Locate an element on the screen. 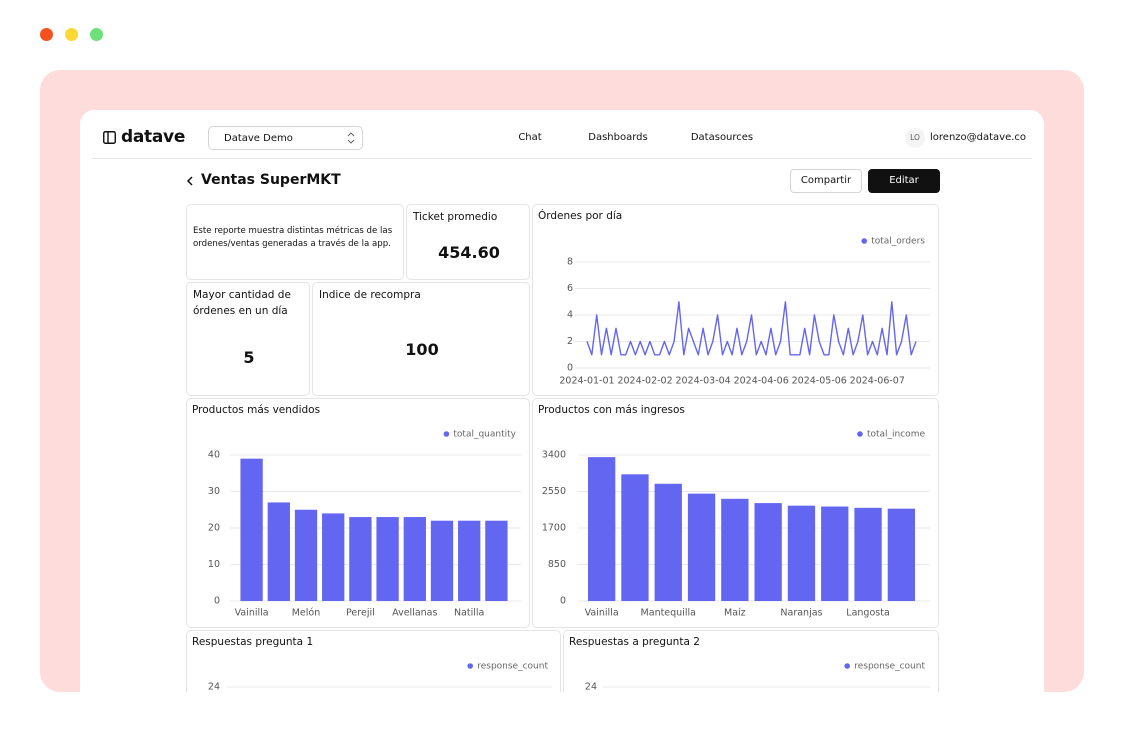  x-tick-label: Maíz is located at coordinates (735, 613).